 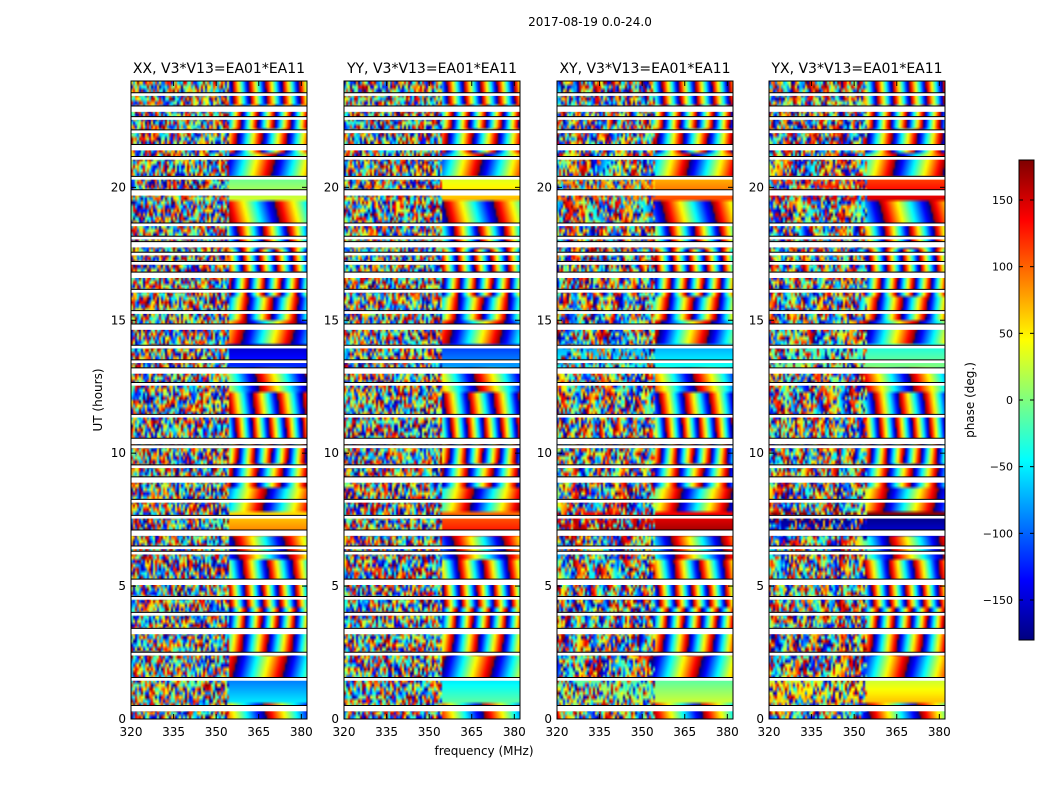 What do you see at coordinates (811, 732) in the screenshot?
I see `x-tick-label: 335` at bounding box center [811, 732].